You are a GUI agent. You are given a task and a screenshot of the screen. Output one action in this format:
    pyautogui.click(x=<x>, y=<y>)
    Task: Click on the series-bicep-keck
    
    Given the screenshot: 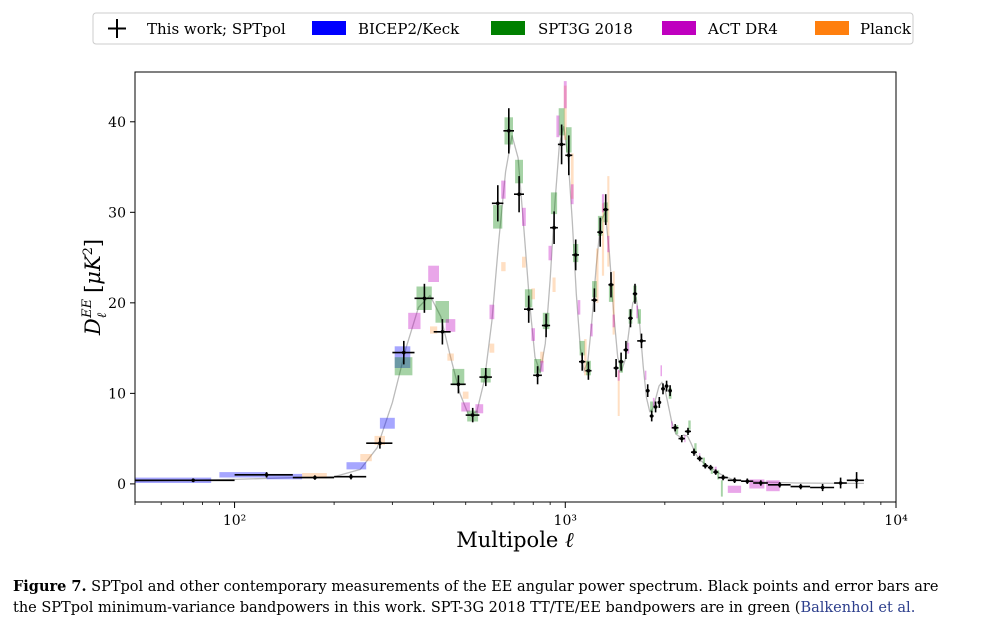 What is the action you would take?
    pyautogui.click(x=273, y=414)
    